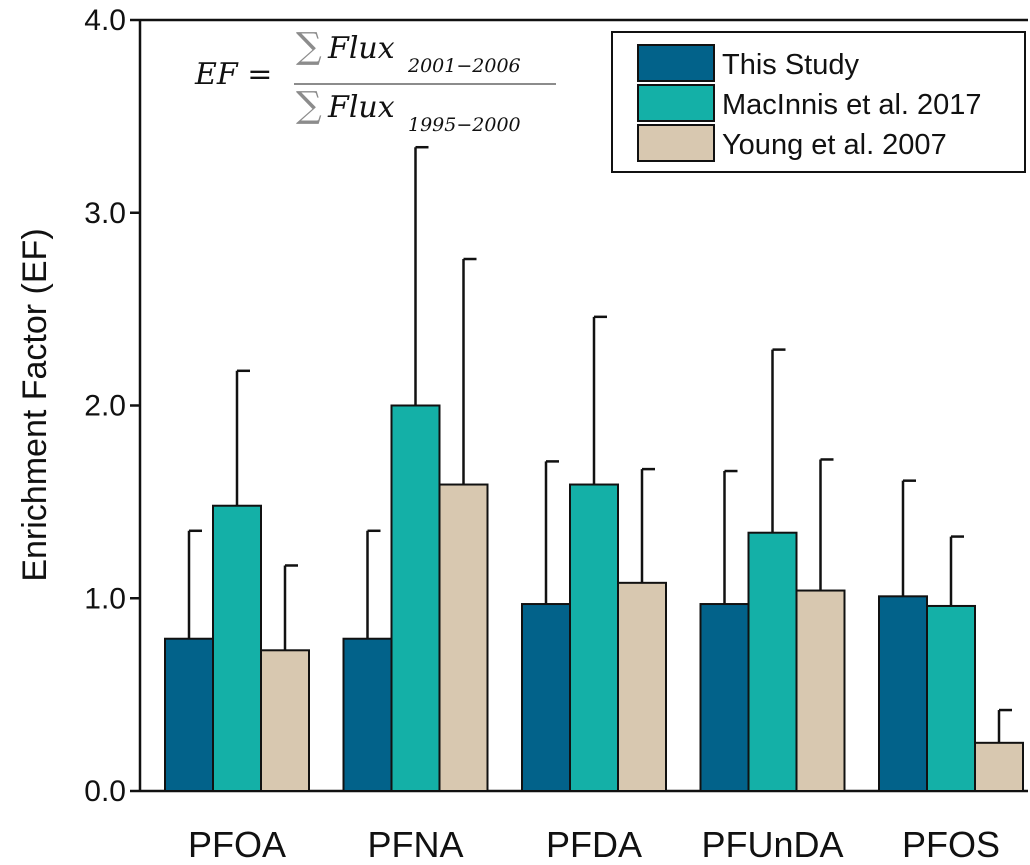 This screenshot has height=865, width=1030. What do you see at coordinates (309, 105) in the screenshot?
I see `sum-symbol-denominator: ∑` at bounding box center [309, 105].